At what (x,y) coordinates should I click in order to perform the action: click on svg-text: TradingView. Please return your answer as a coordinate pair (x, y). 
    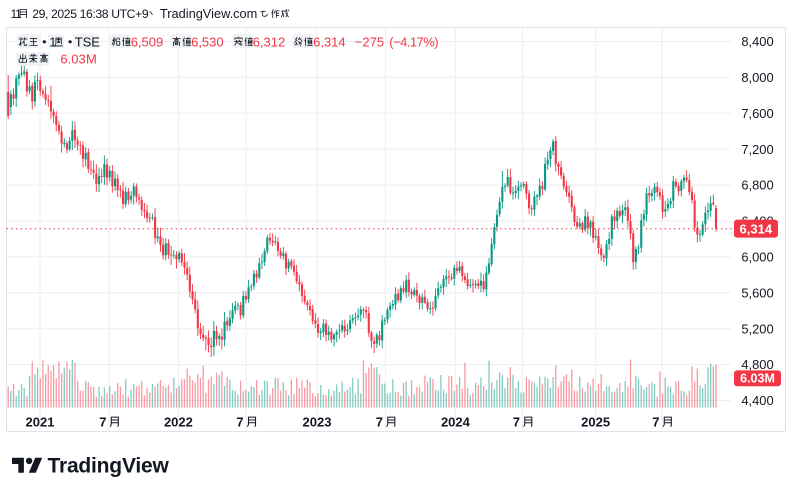
    Looking at the image, I should click on (109, 466).